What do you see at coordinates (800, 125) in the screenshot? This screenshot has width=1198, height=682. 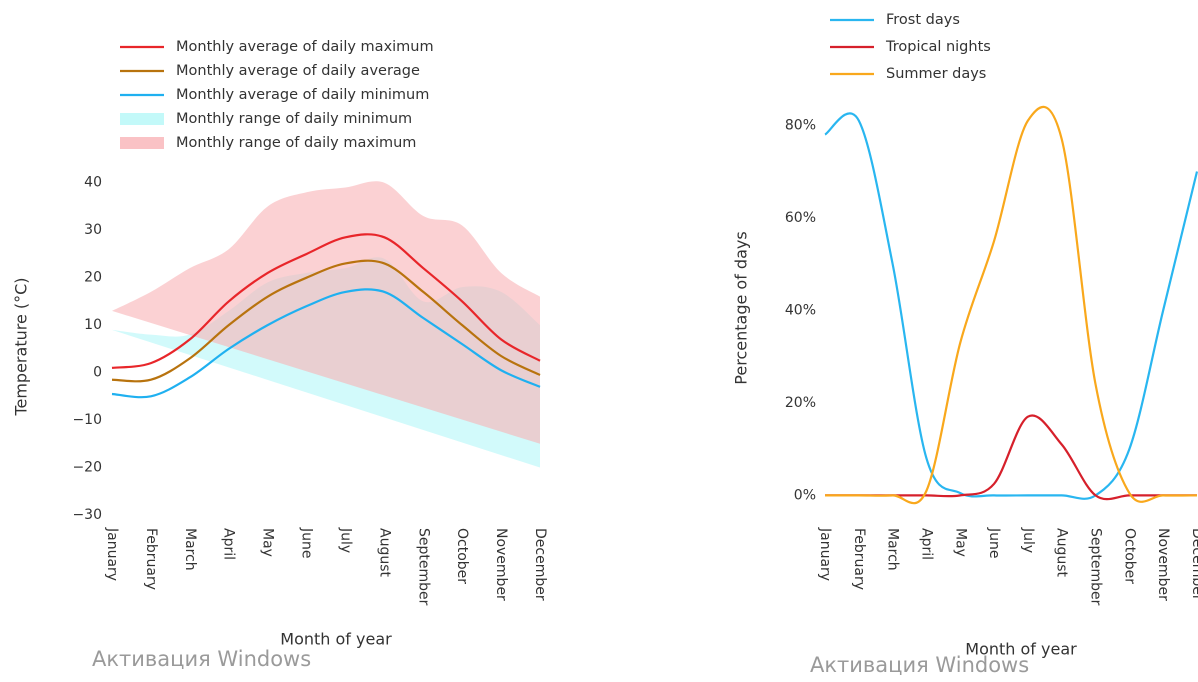 I see `y-tick-label: 80%` at bounding box center [800, 125].